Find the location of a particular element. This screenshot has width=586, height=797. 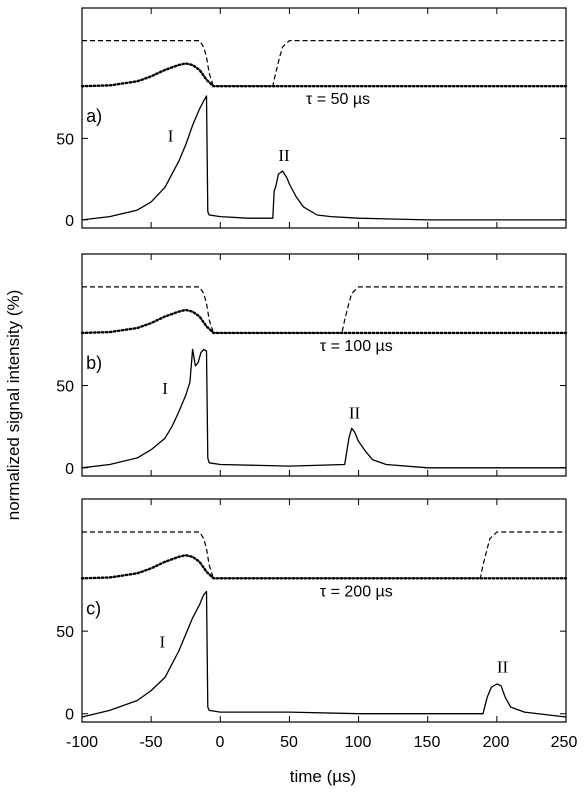

tau-annotation: τ = 100 µs is located at coordinates (356, 346).